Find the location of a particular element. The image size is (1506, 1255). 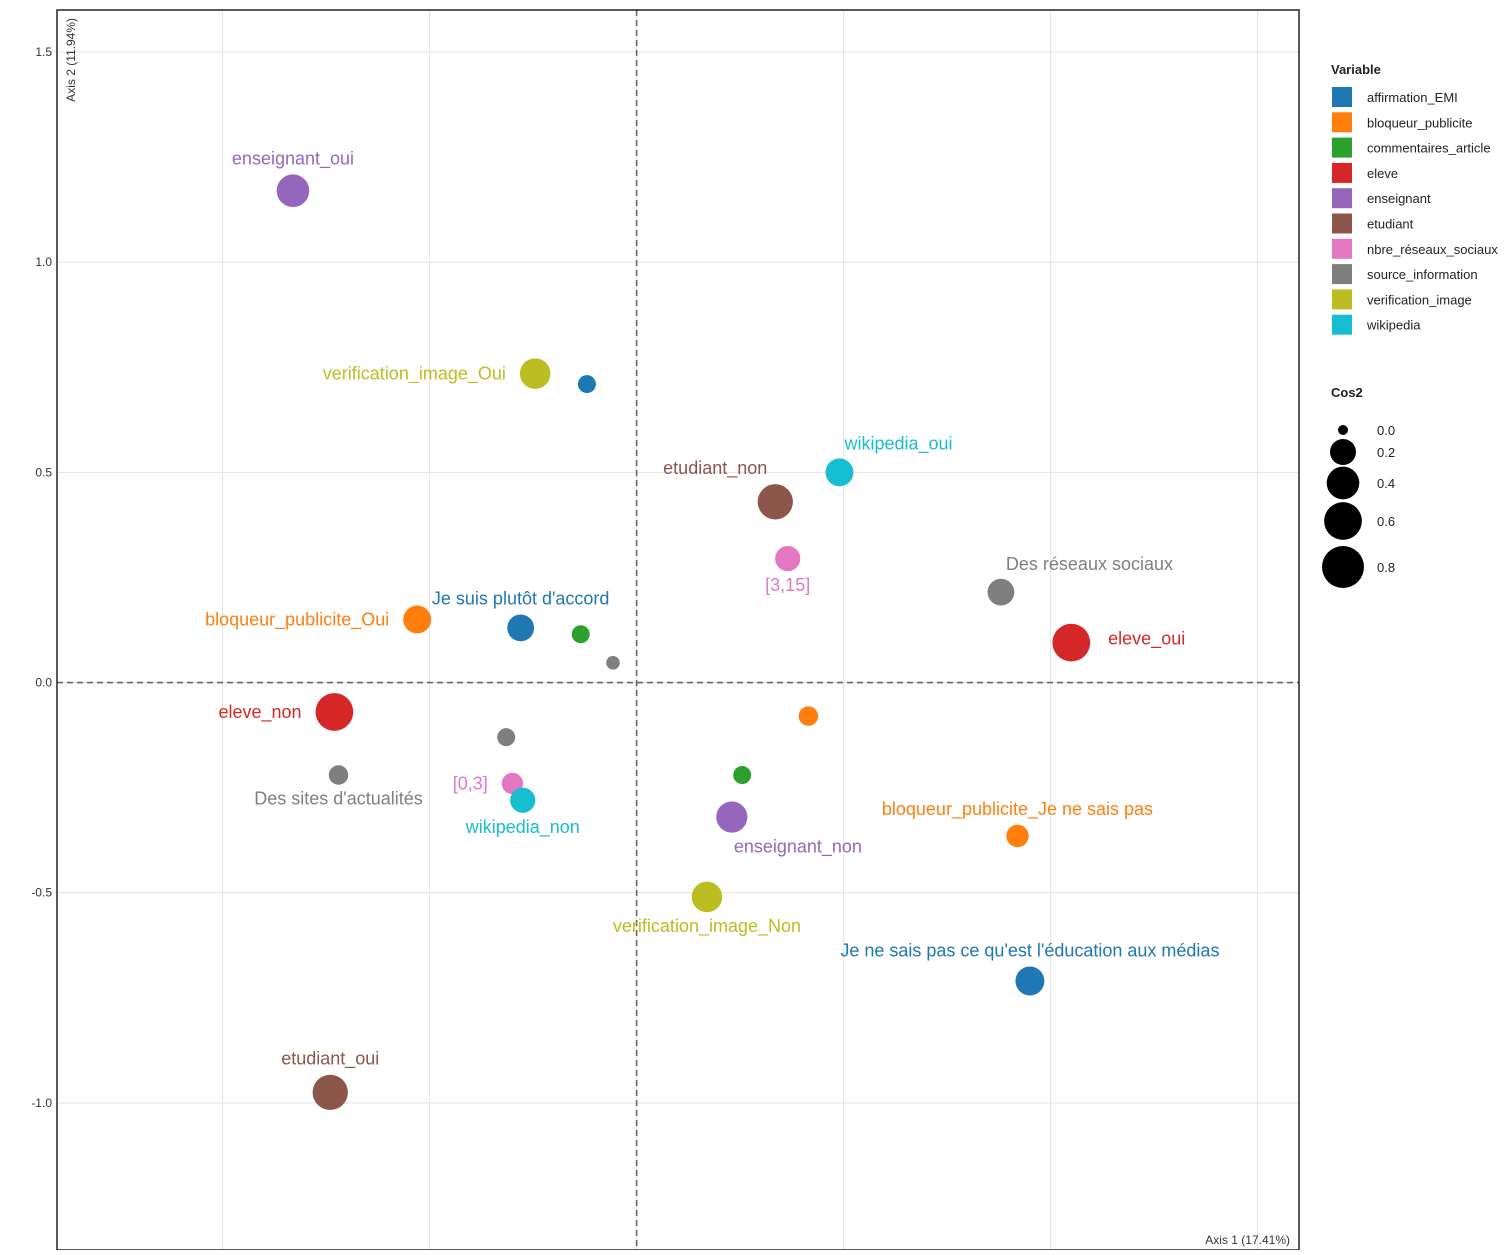

legend-cos2-title: Cos2 is located at coordinates (1347, 392).